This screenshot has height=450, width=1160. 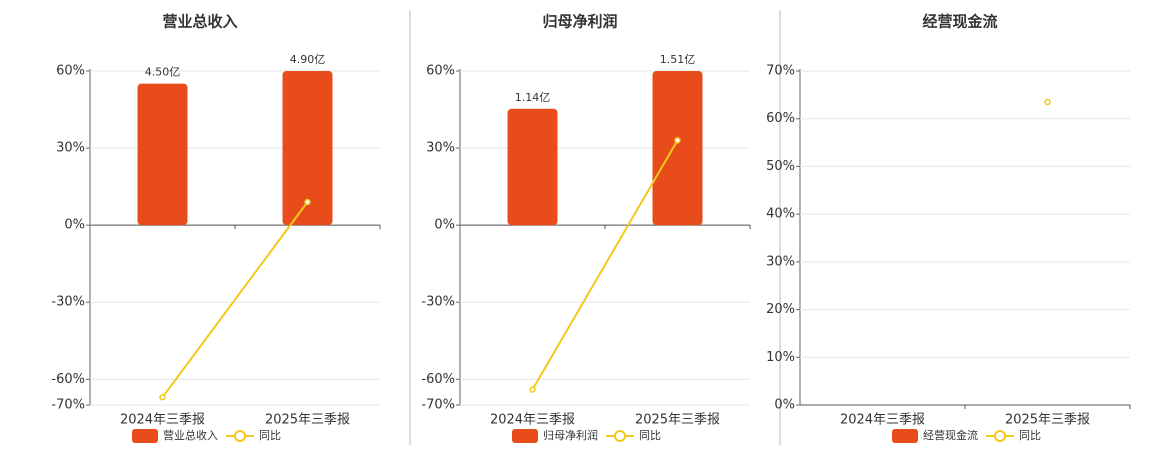 What do you see at coordinates (780, 71) in the screenshot?
I see `y-tick-label: 70%` at bounding box center [780, 71].